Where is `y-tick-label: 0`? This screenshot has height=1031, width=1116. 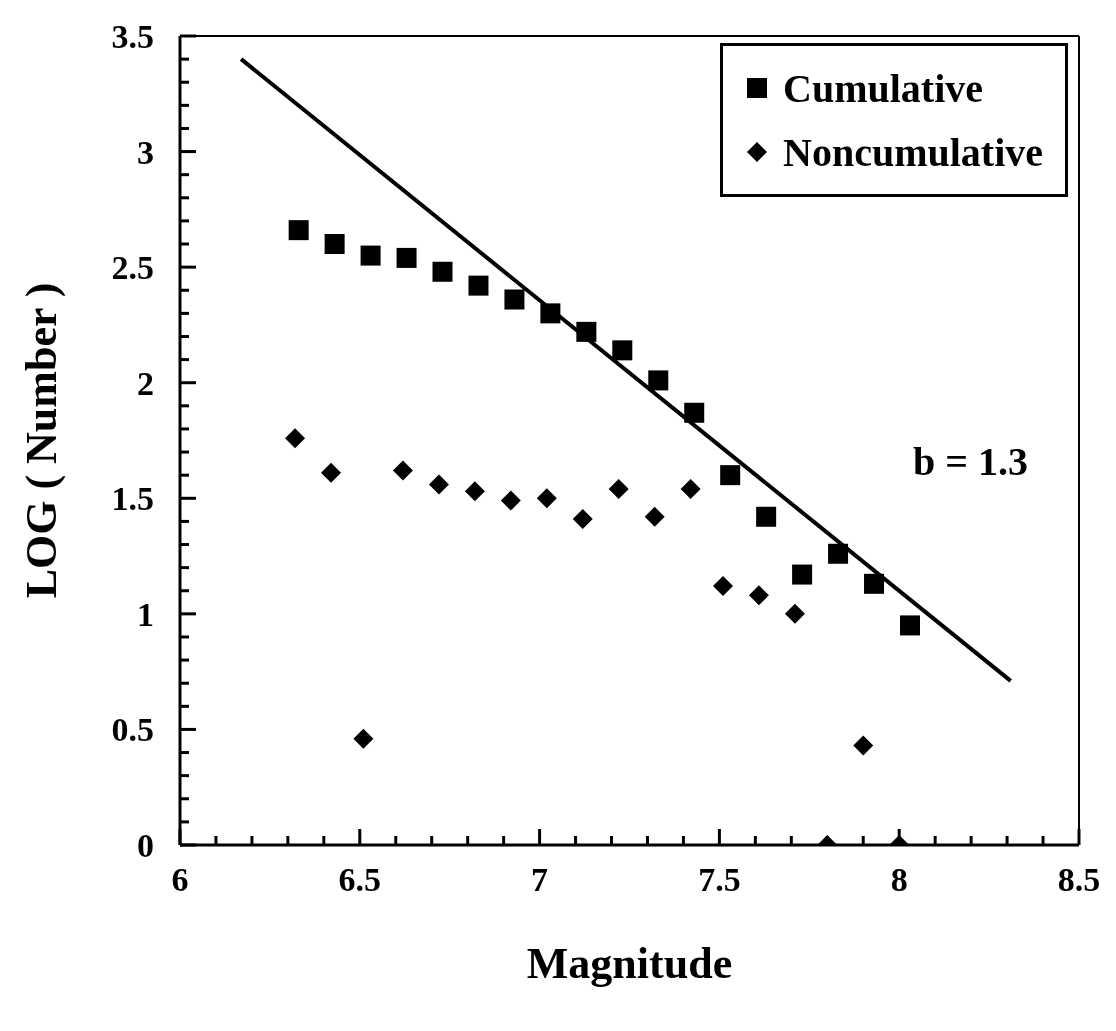 y-tick-label: 0 is located at coordinates (145, 845).